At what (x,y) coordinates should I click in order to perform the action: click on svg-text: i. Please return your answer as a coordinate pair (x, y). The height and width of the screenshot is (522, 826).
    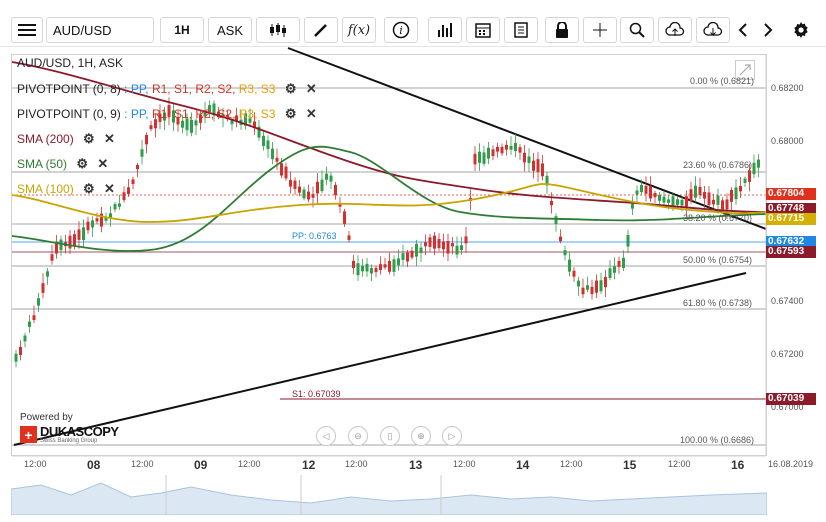
    Looking at the image, I should click on (401, 30).